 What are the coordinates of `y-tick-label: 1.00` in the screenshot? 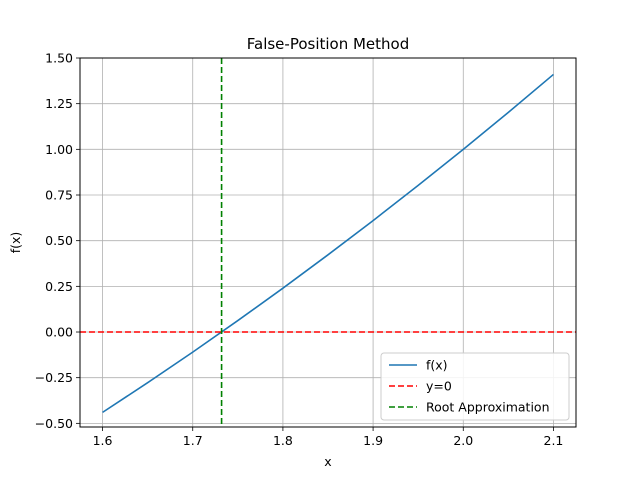 It's located at (59, 149).